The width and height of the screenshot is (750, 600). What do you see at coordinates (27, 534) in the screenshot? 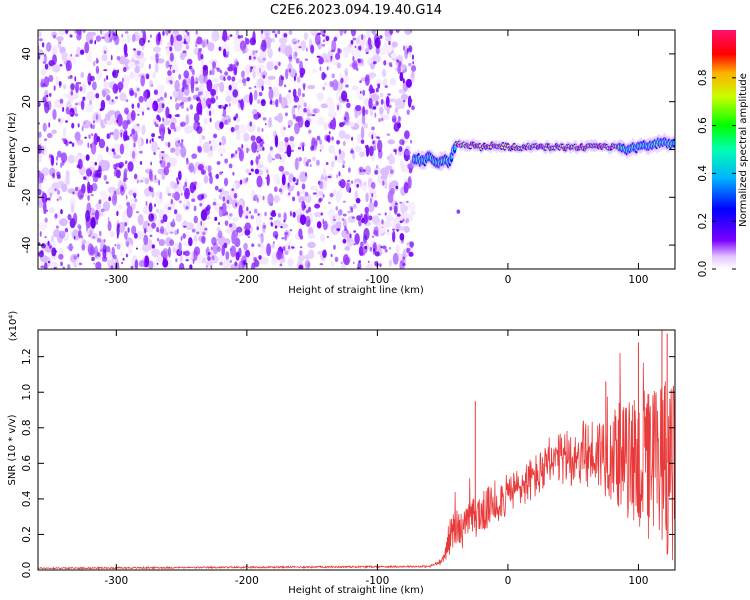
I see `y-tick-label: 0.2` at bounding box center [27, 534].